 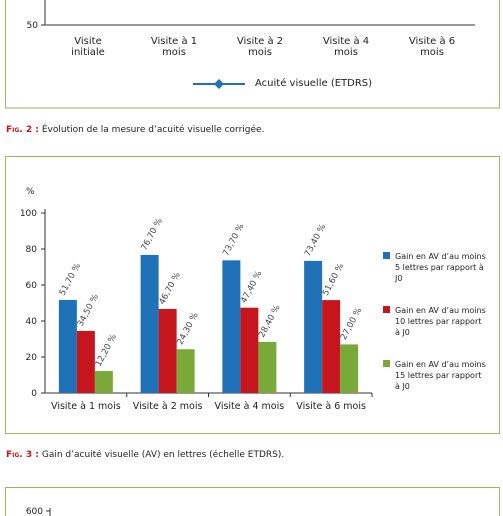 I want to click on value-label: 46,70 %, so click(x=169, y=289).